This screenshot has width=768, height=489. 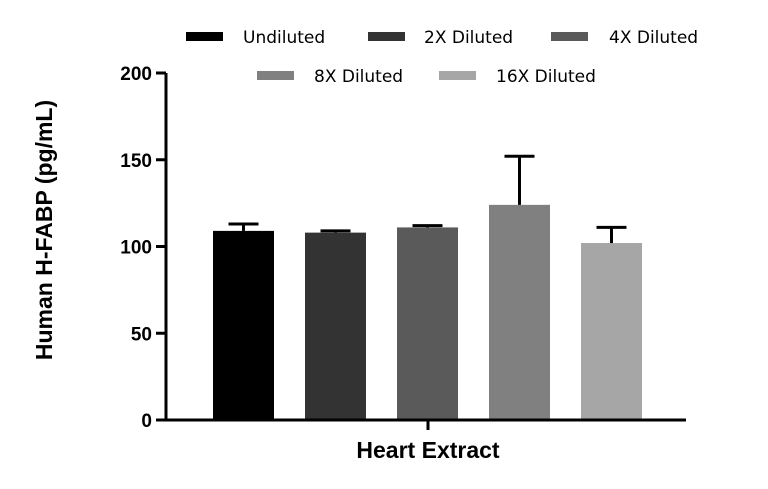 What do you see at coordinates (468, 38) in the screenshot?
I see `legend-label: 2X Diluted` at bounding box center [468, 38].